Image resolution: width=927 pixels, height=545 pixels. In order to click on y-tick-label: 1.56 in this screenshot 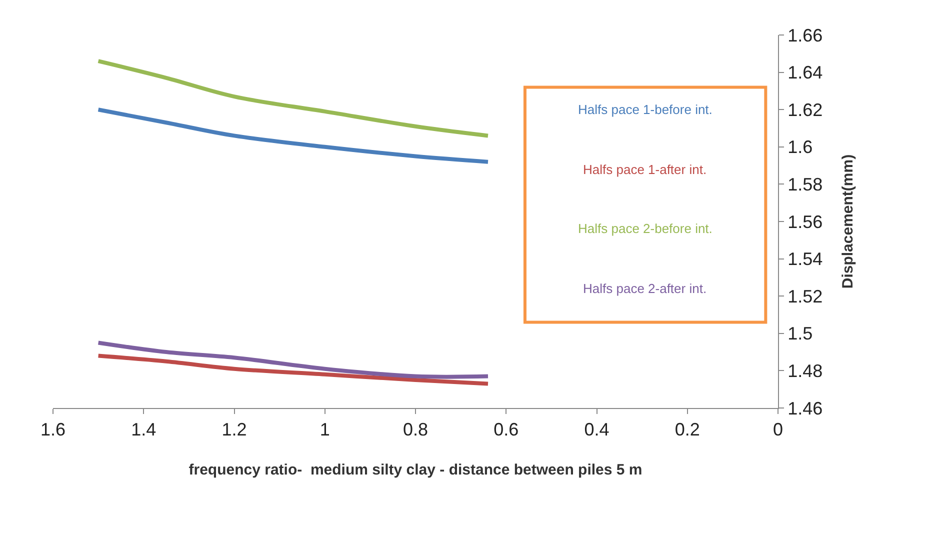, I will do `click(805, 222)`.